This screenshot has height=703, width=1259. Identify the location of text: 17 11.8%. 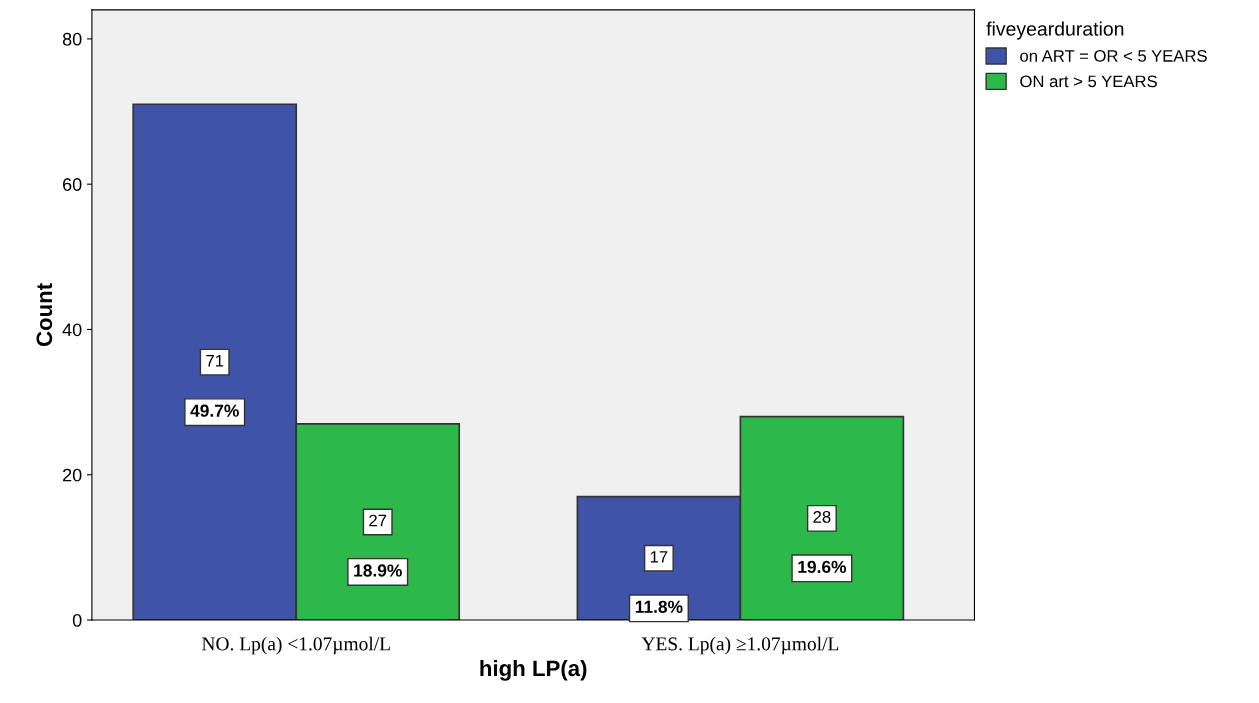
(659, 582).